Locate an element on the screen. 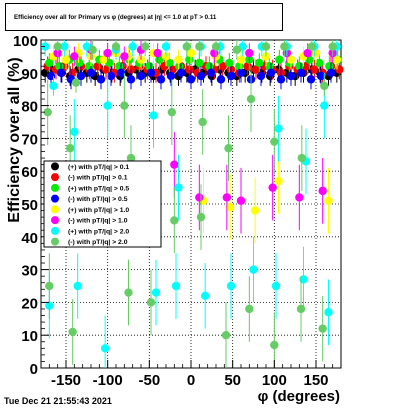 The width and height of the screenshot is (400, 409). y-tick-label: 80 is located at coordinates (29, 107).